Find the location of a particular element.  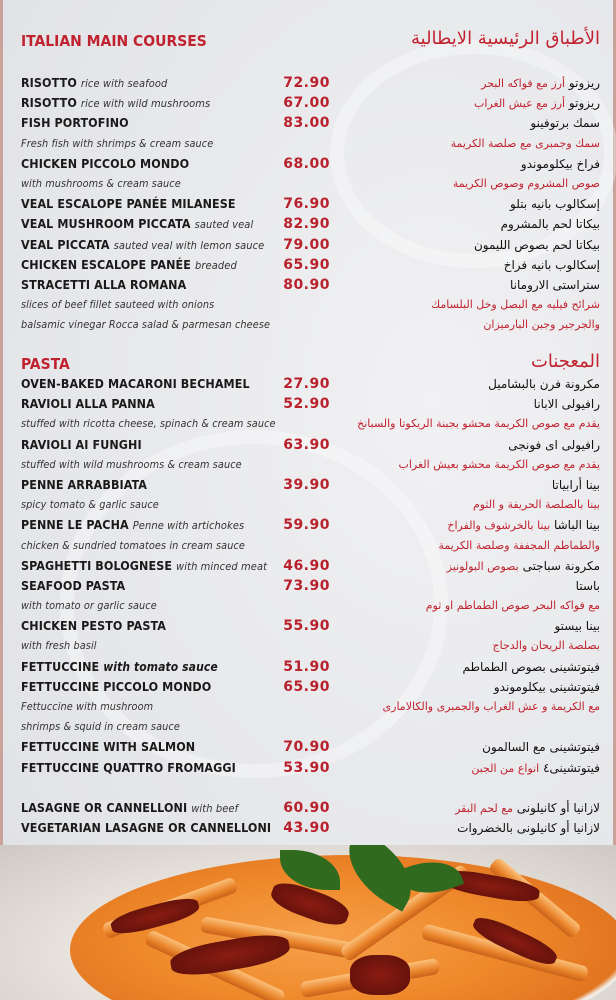

item-name: RAVIOLI AI FUNGHI is located at coordinates (81, 444).